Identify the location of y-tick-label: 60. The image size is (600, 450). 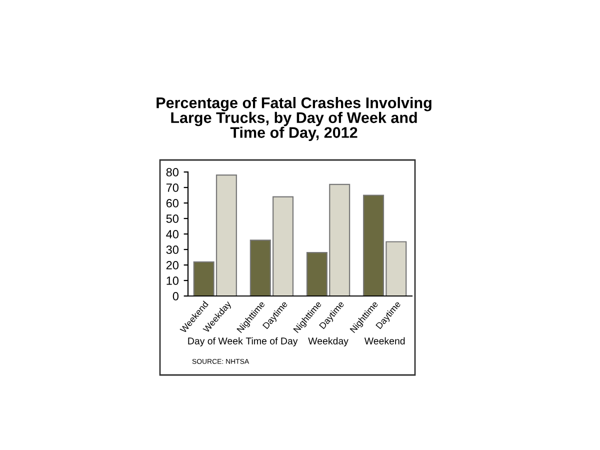
(172, 203).